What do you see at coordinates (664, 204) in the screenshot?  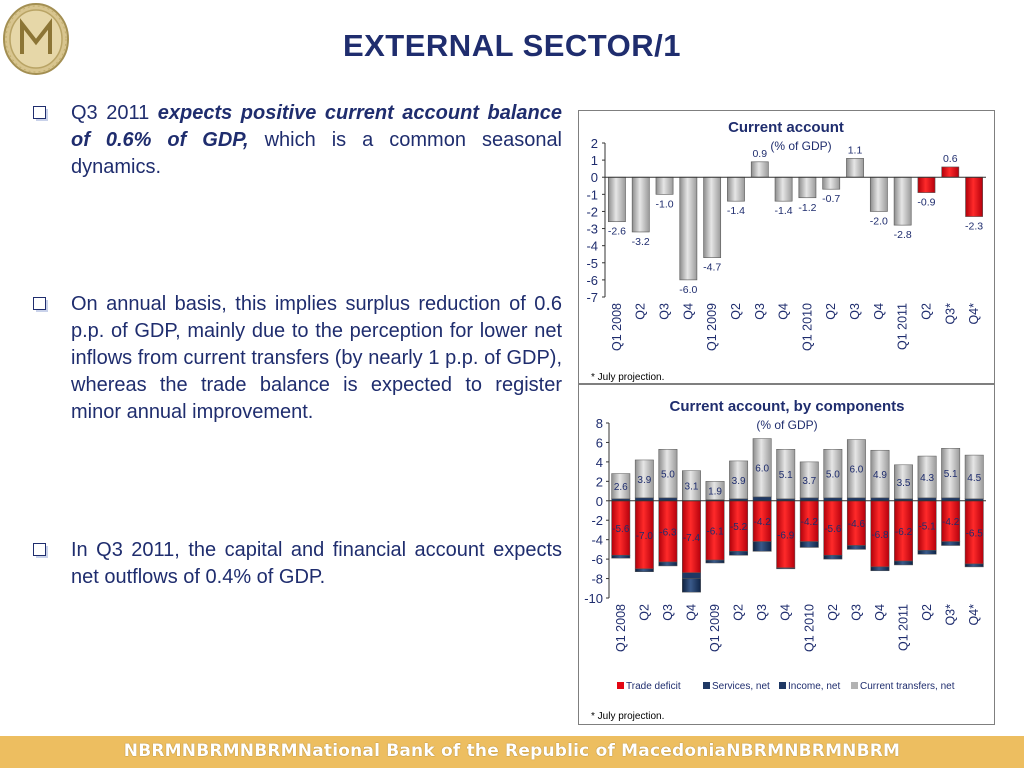 I see `data-label: -1.0` at bounding box center [664, 204].